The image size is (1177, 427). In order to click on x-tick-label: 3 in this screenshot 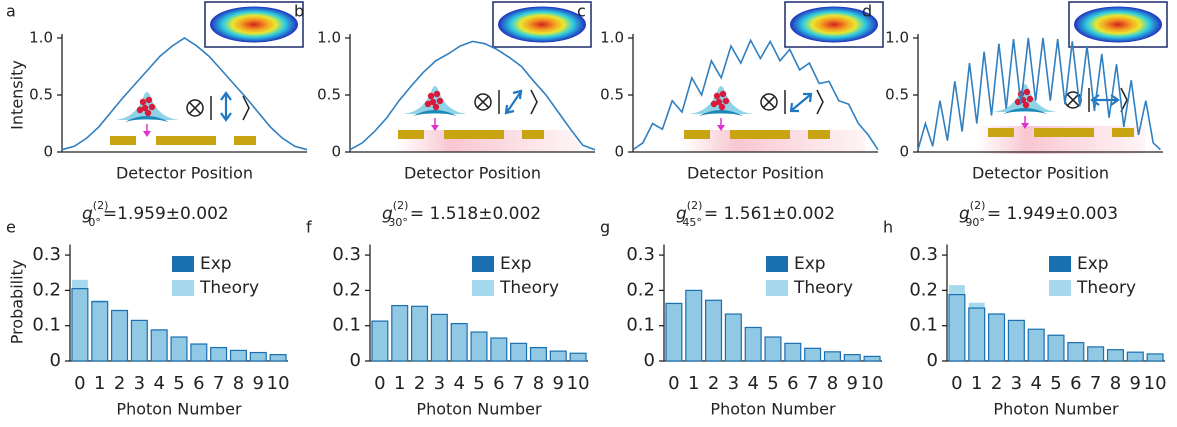, I will do `click(1016, 383)`.